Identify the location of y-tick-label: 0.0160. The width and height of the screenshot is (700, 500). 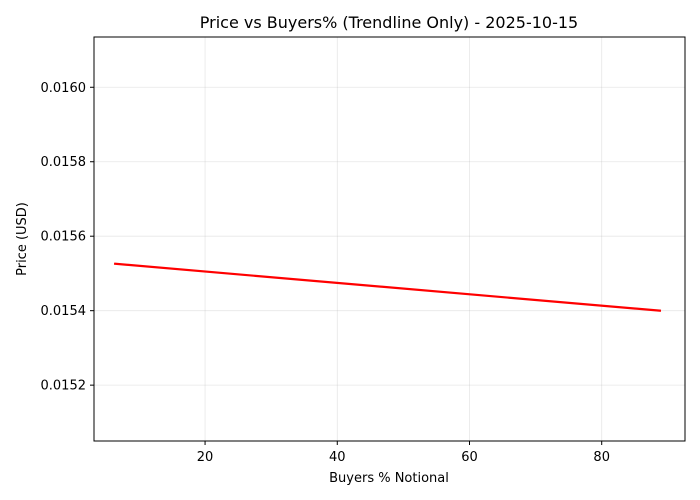
(64, 88).